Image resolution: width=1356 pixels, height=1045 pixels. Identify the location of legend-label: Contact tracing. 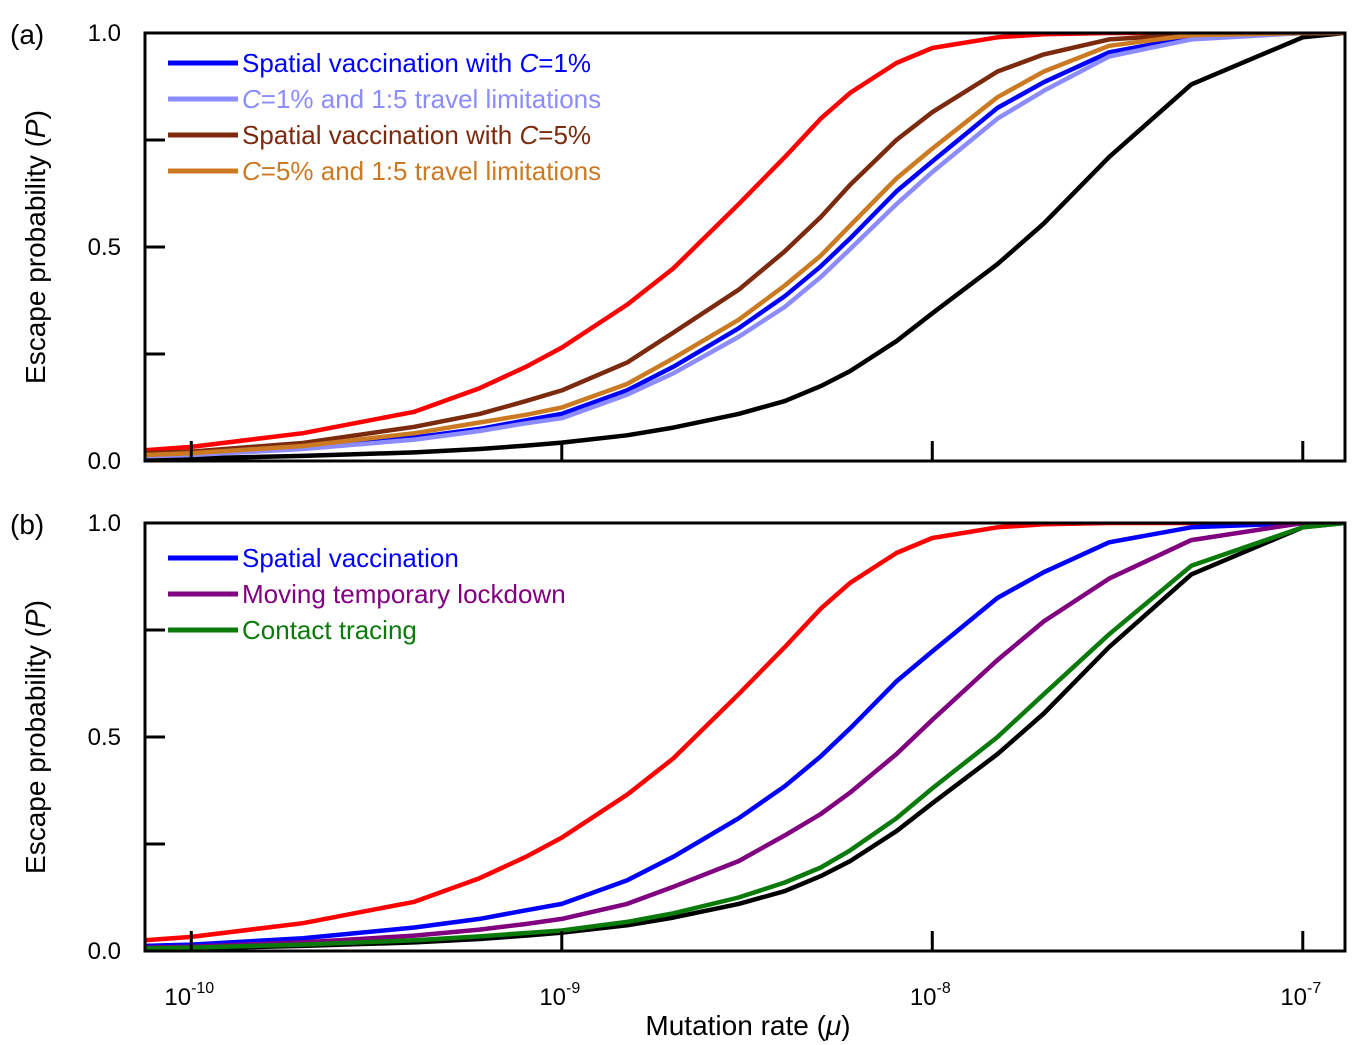
(329, 630).